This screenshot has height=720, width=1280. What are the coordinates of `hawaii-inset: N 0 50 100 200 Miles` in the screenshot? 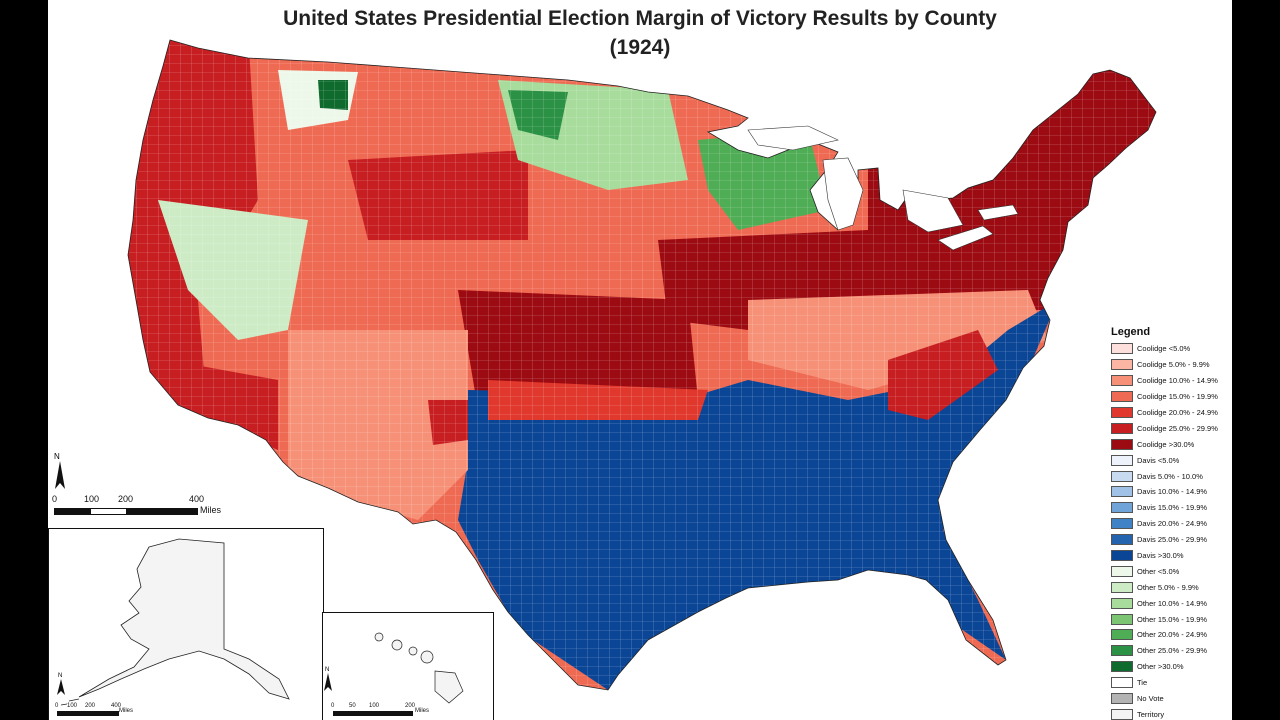 It's located at (408, 666).